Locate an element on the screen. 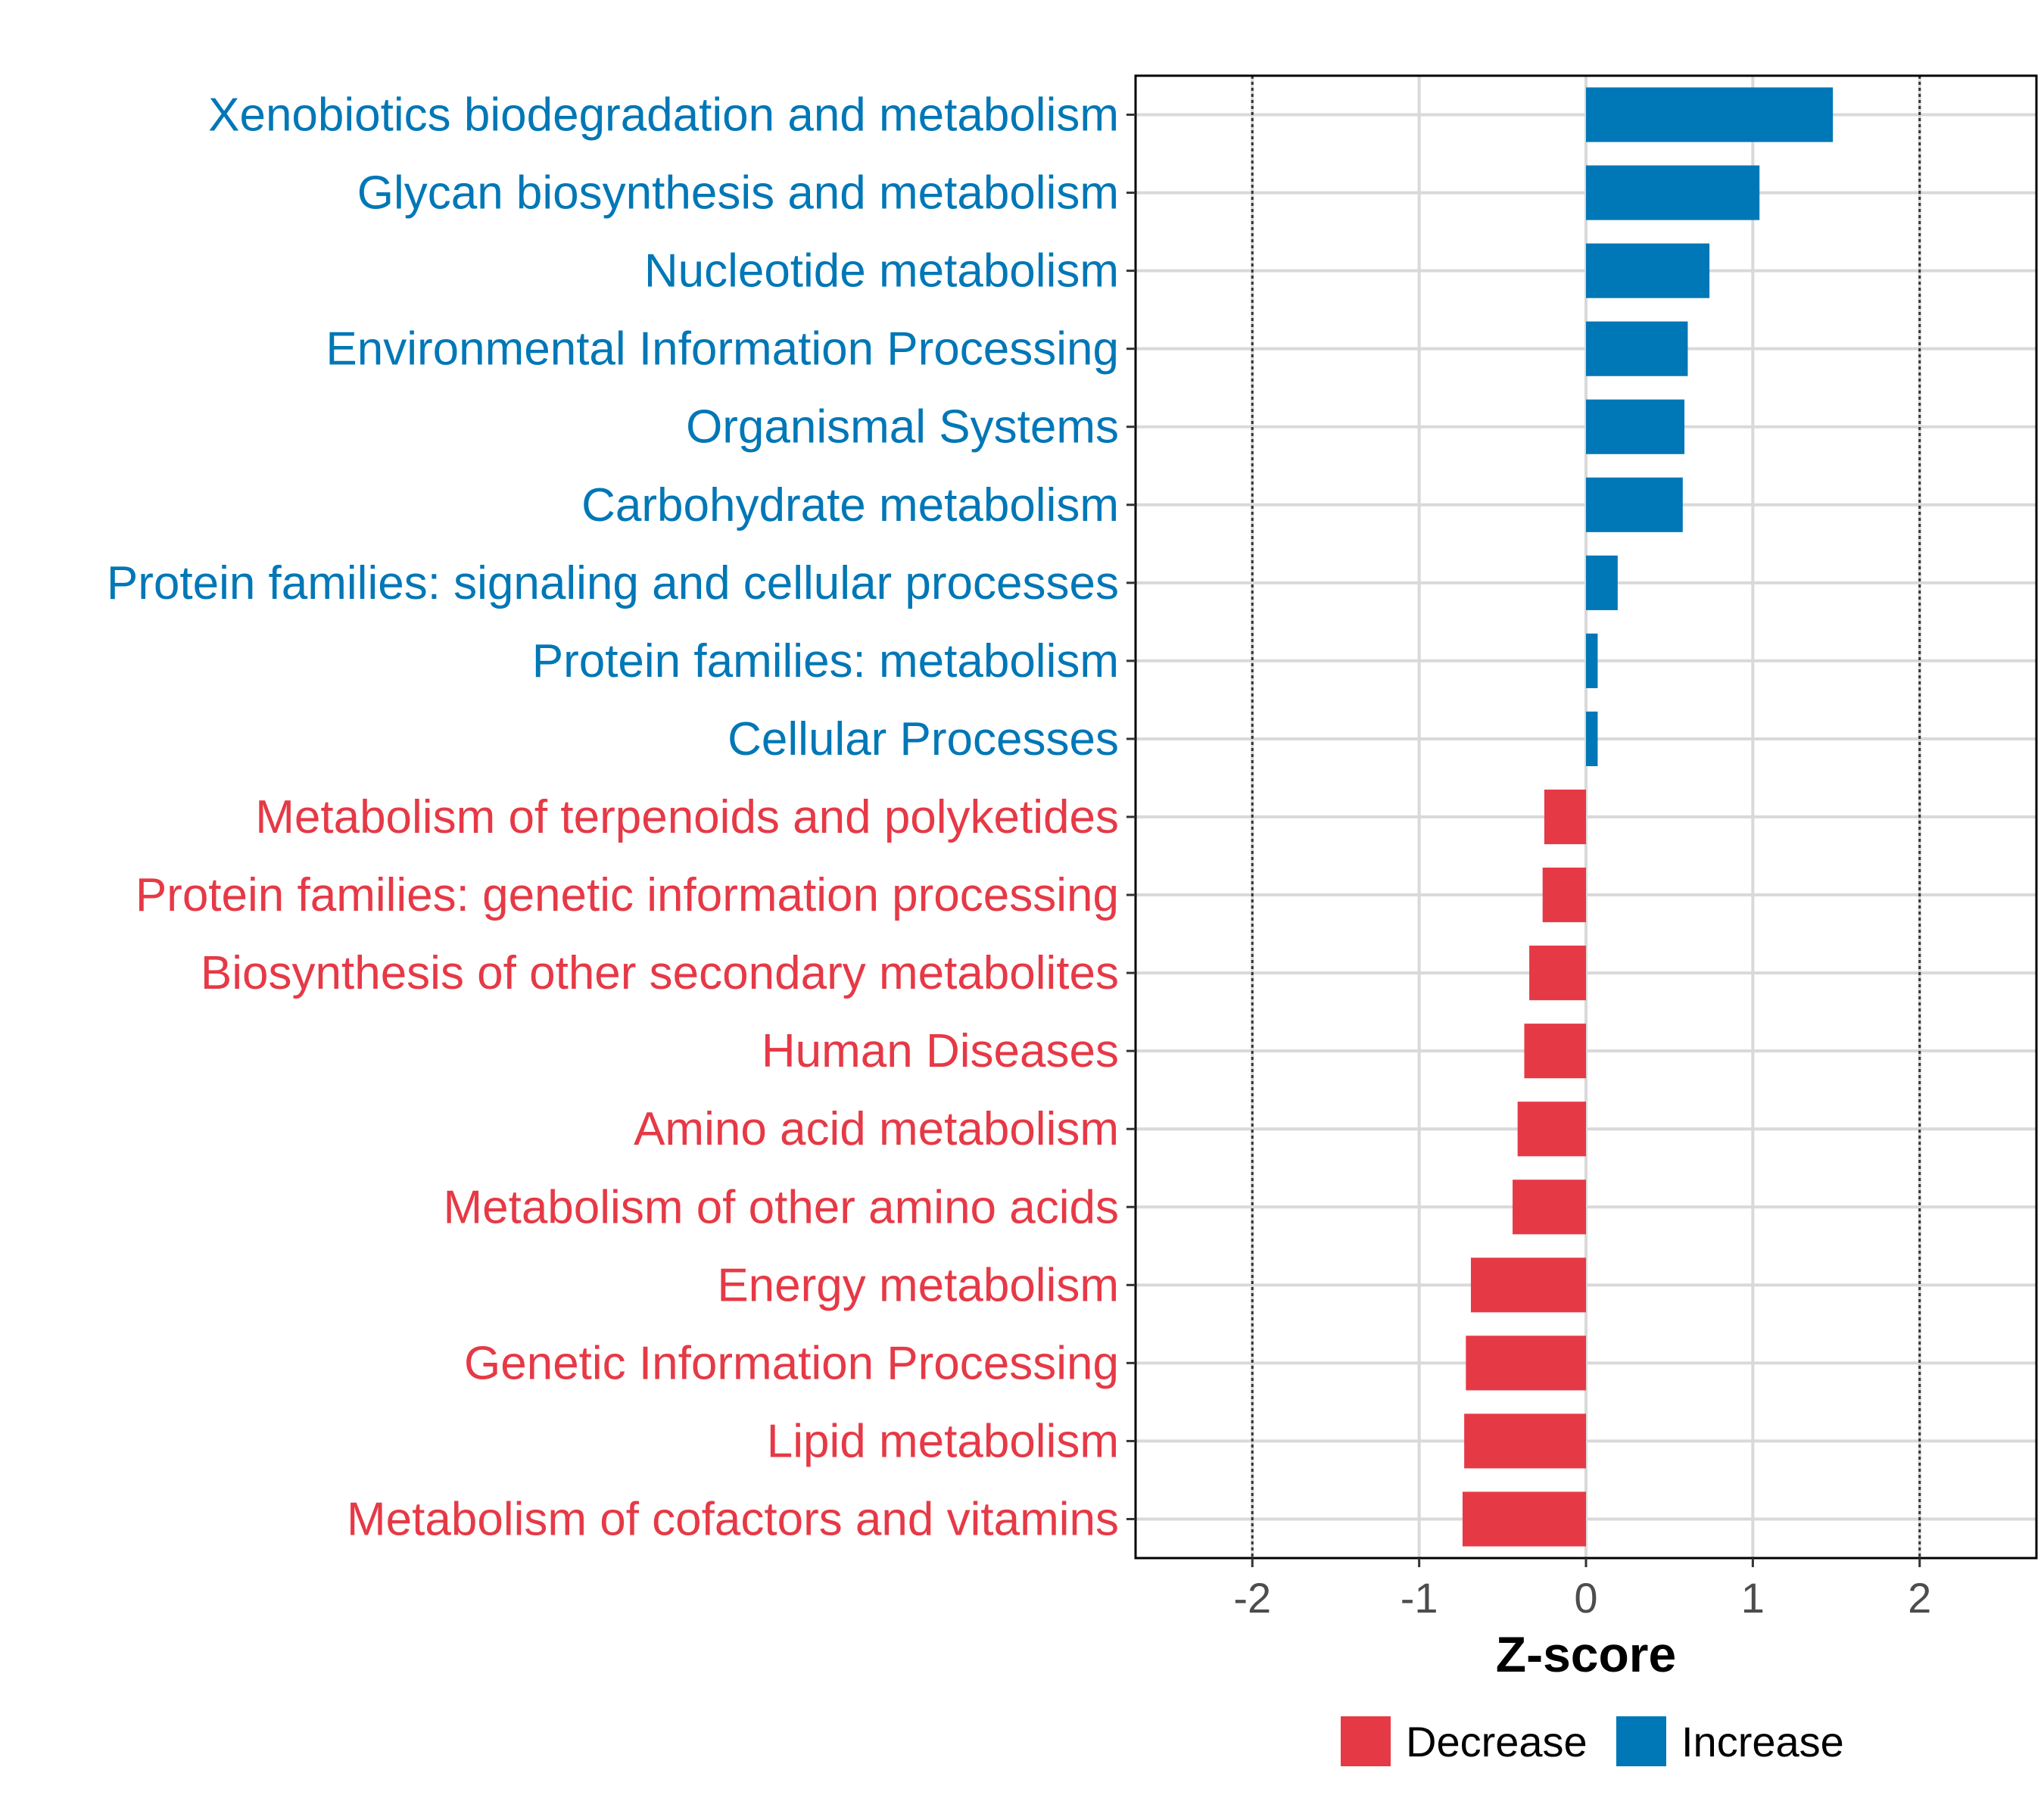 Image resolution: width=2044 pixels, height=1817 pixels. legend-label-increase: Increase is located at coordinates (1762, 1742).